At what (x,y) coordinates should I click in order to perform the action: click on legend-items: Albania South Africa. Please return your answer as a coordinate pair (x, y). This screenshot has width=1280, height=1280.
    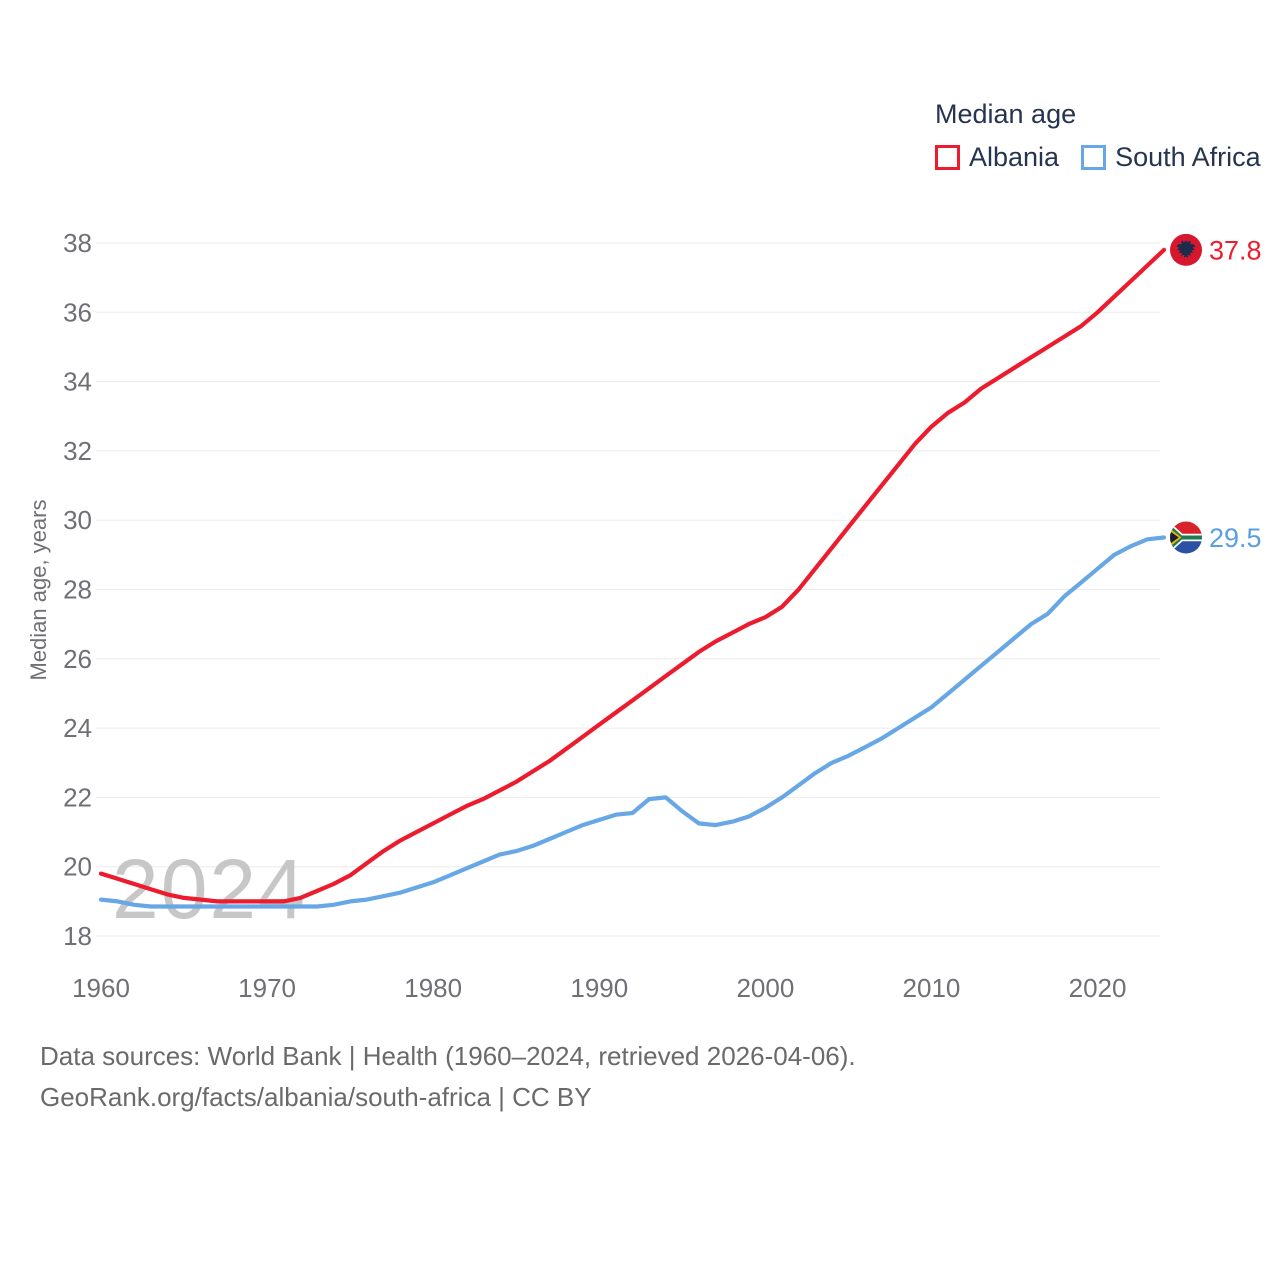
    Looking at the image, I should click on (1098, 157).